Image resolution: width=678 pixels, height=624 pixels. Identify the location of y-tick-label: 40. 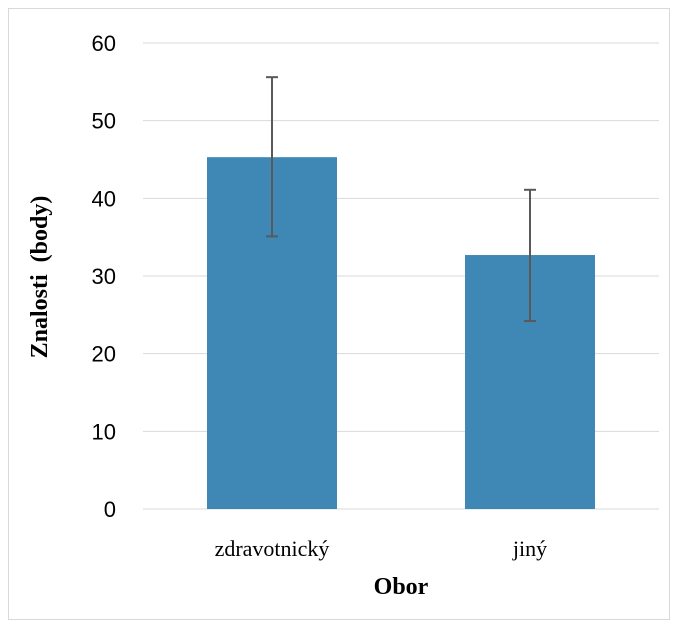
(104, 198).